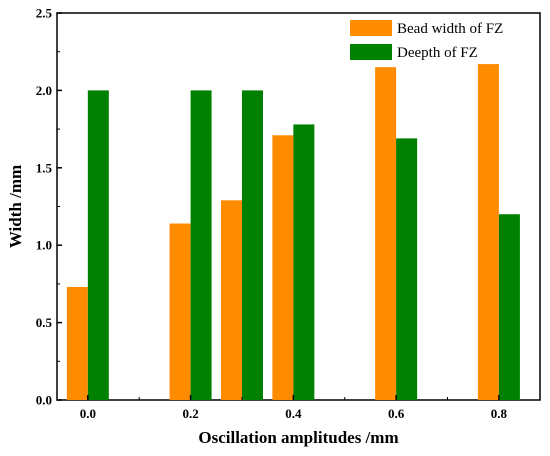 Image resolution: width=550 pixels, height=456 pixels. What do you see at coordinates (437, 53) in the screenshot?
I see `legend-label-depth: Deepth of FZ` at bounding box center [437, 53].